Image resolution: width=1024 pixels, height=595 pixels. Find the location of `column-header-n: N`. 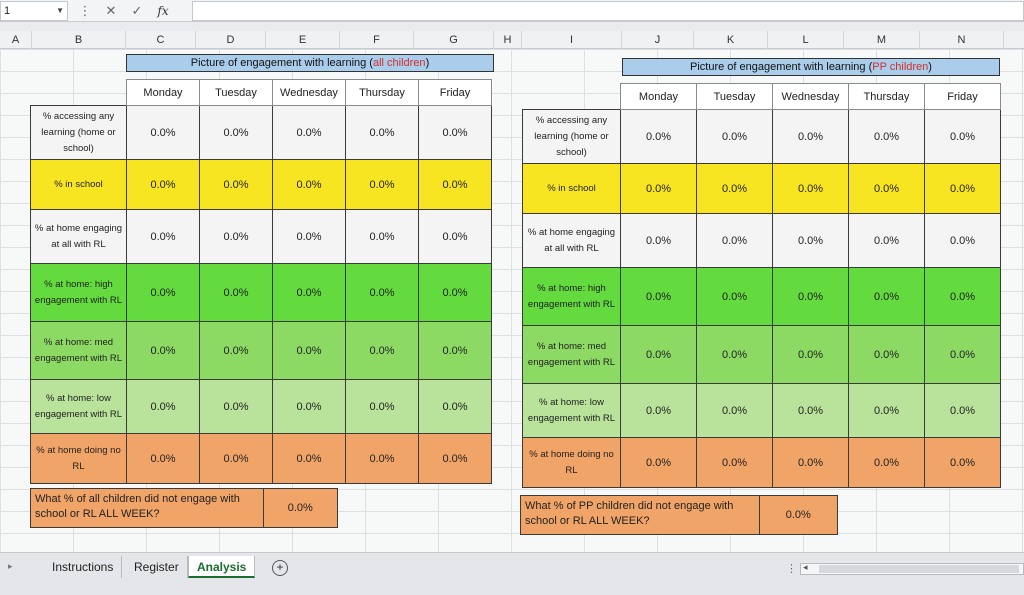

column-header-n: N is located at coordinates (962, 40).